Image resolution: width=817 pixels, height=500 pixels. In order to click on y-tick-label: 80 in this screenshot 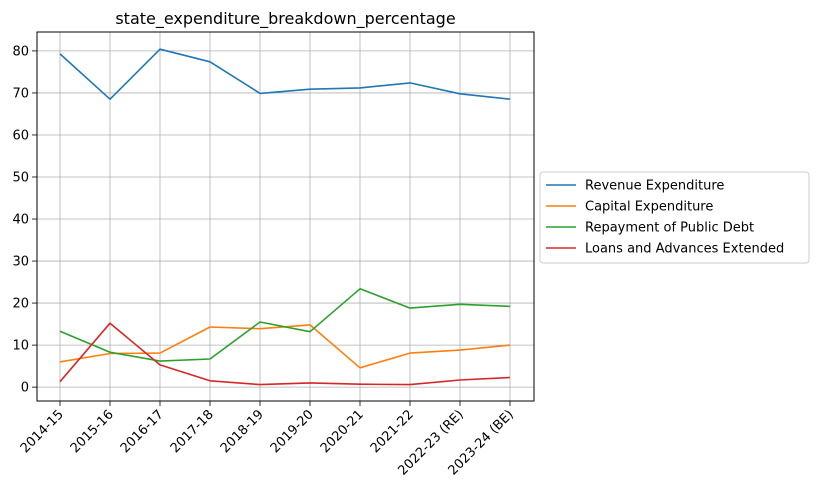, I will do `click(20, 51)`.